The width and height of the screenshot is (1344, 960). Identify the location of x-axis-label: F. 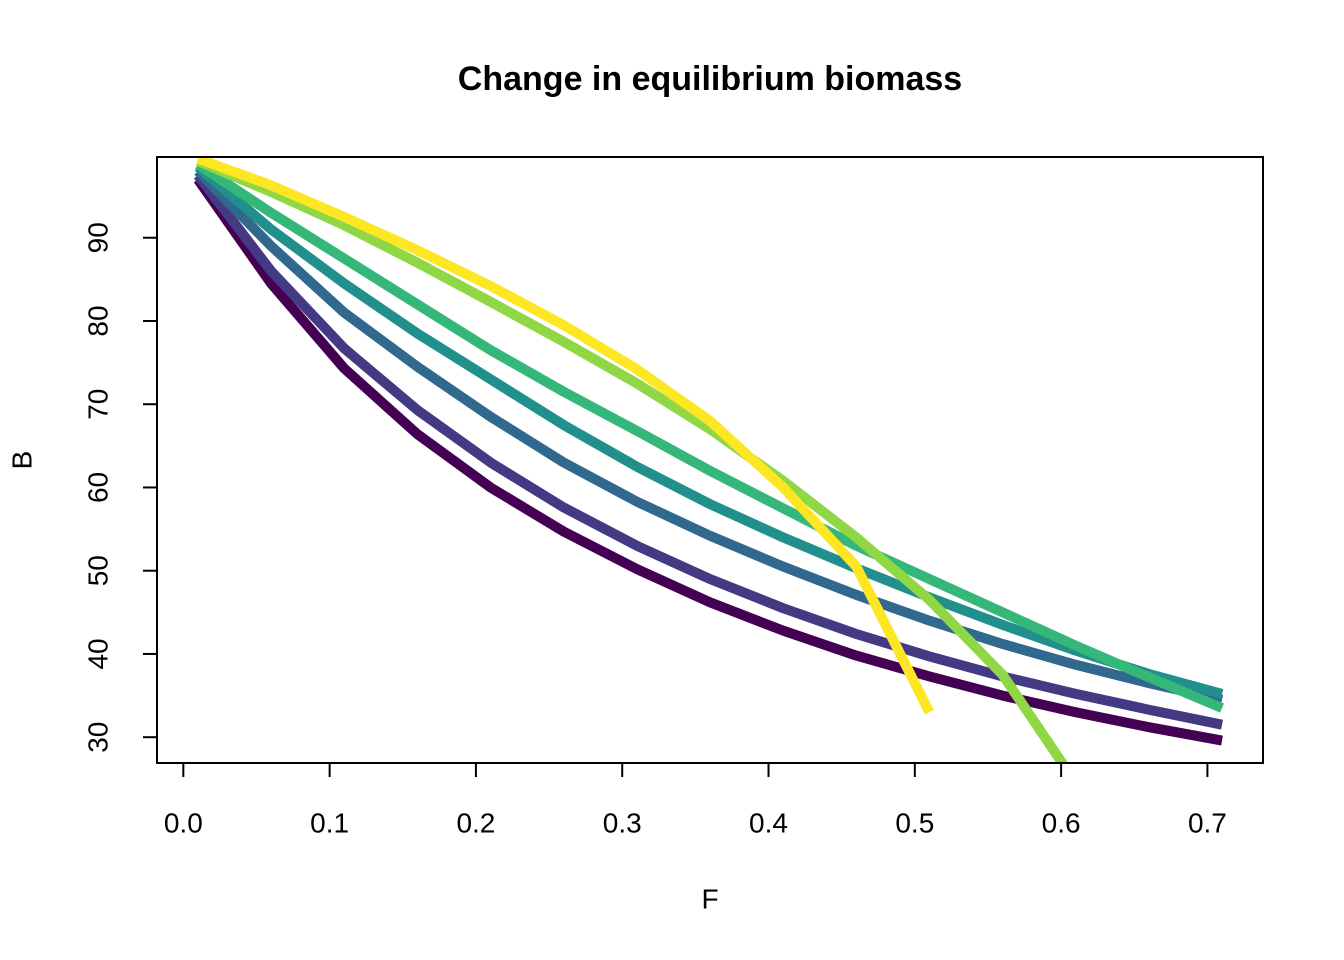
(709, 898).